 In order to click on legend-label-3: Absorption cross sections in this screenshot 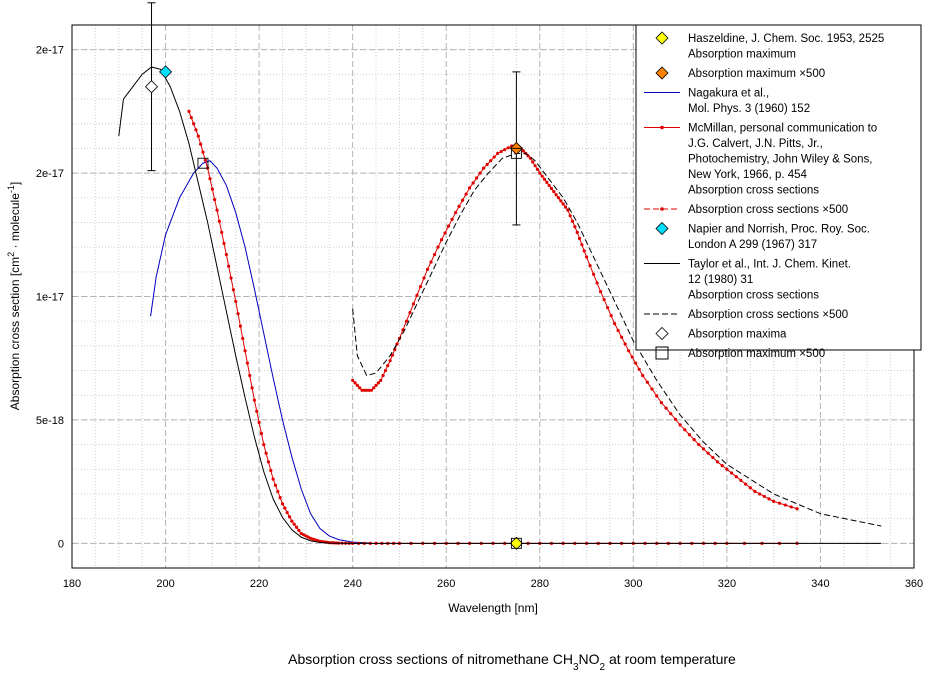, I will do `click(753, 191)`.